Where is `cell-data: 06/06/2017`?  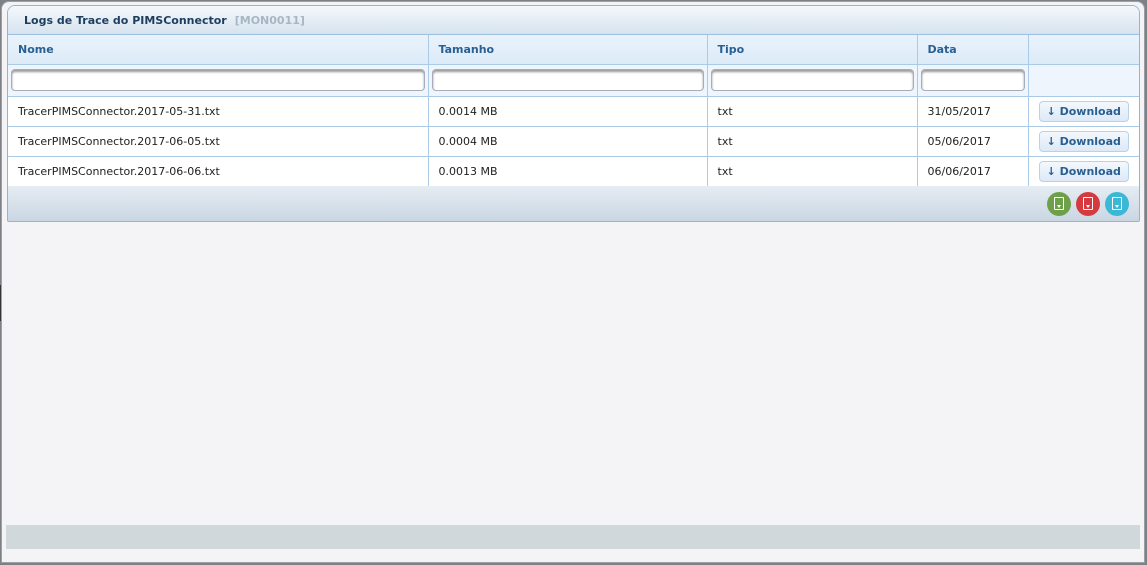 cell-data: 06/06/2017 is located at coordinates (973, 171).